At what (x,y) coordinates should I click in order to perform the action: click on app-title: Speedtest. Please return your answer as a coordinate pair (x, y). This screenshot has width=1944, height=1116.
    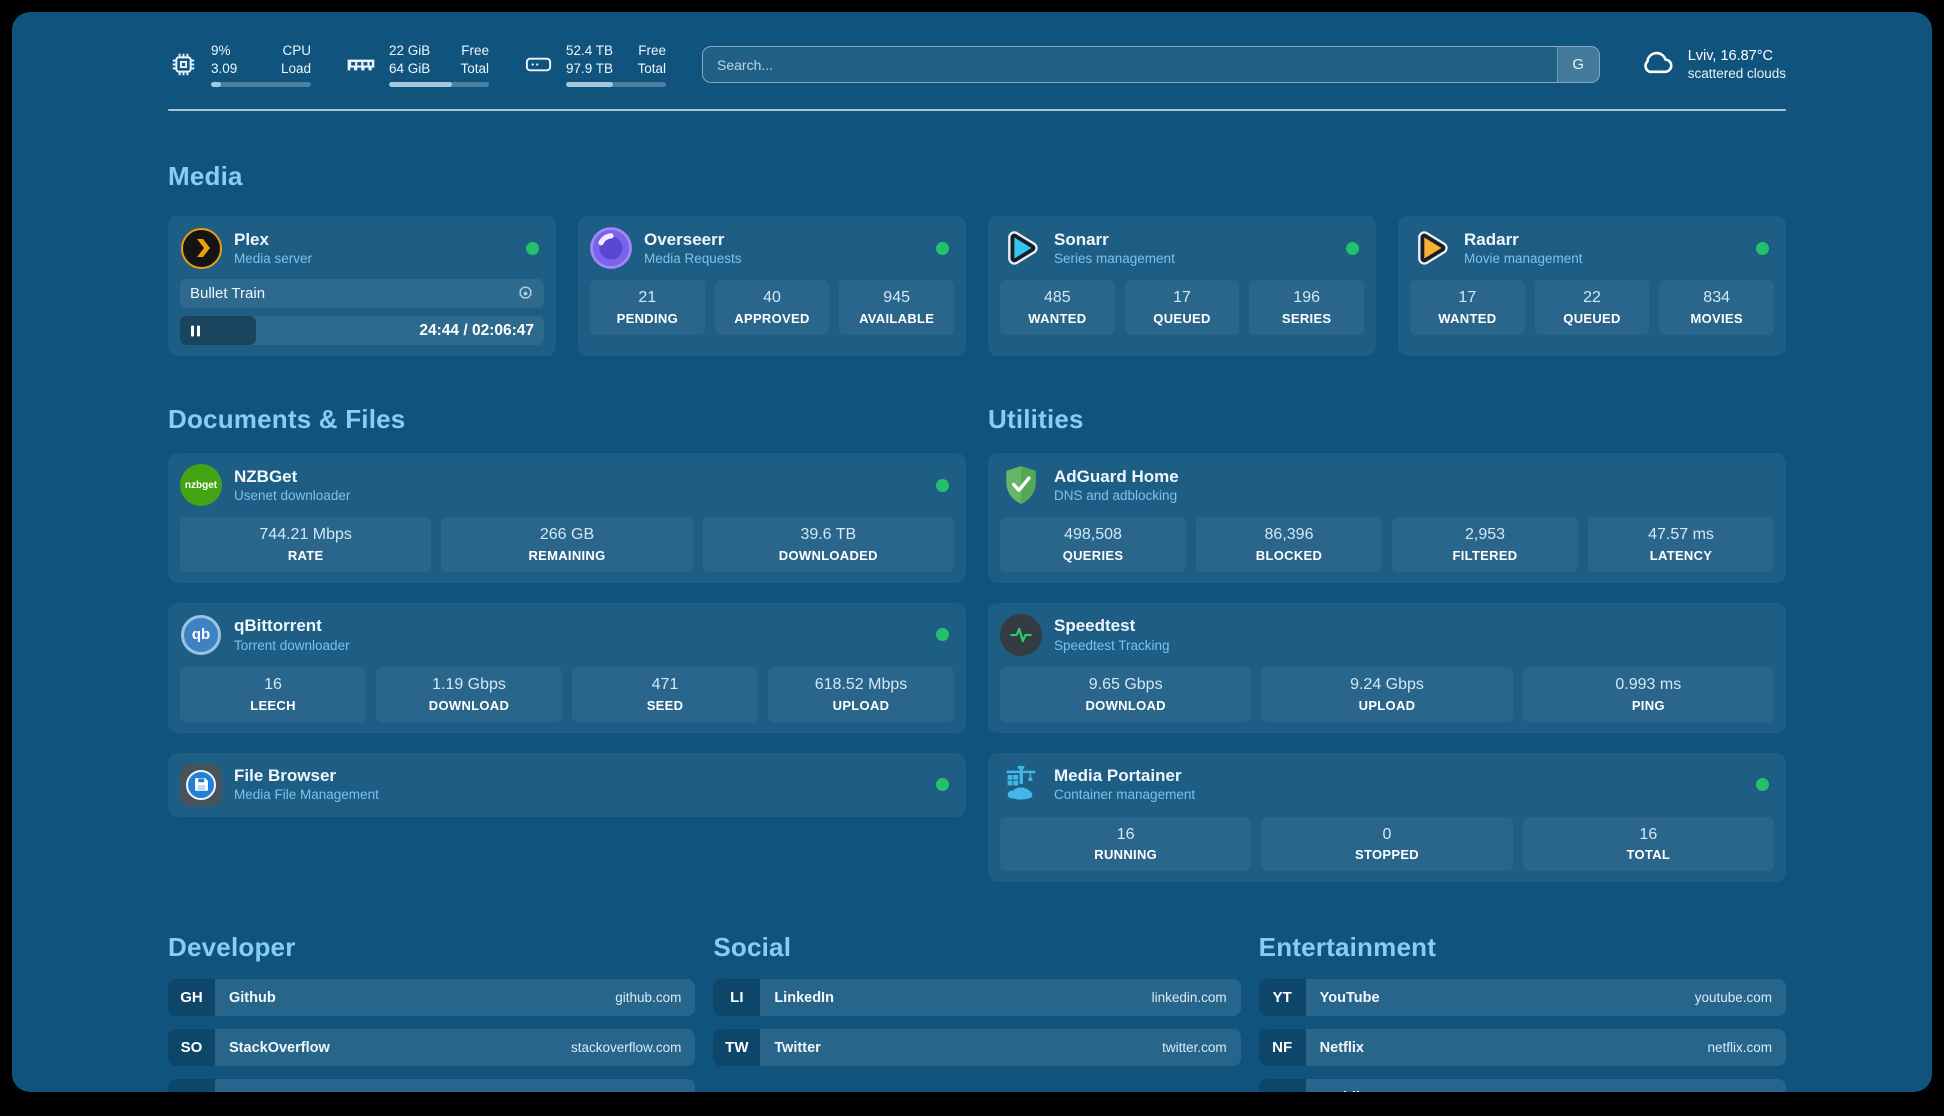
    Looking at the image, I should click on (1095, 626).